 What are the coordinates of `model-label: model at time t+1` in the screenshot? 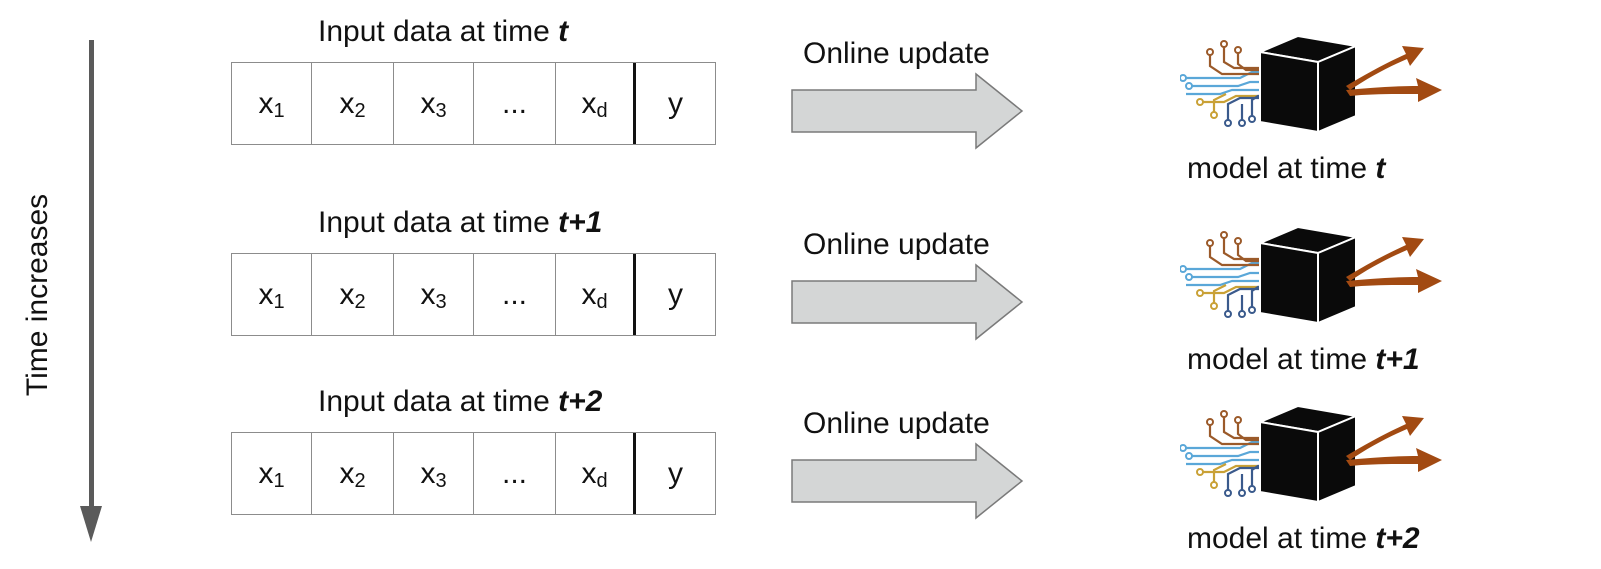 It's located at (1303, 359).